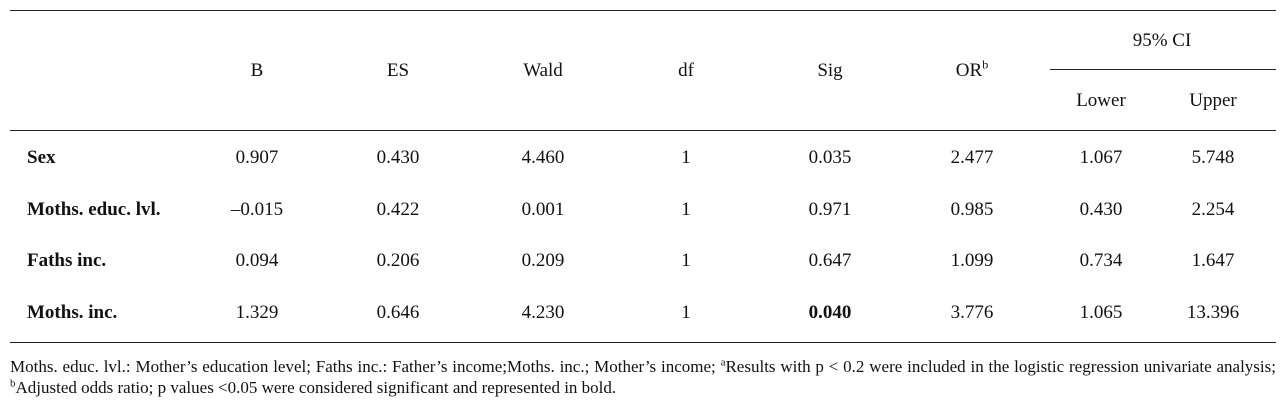  What do you see at coordinates (969, 70) in the screenshot?
I see `or-label: OR` at bounding box center [969, 70].